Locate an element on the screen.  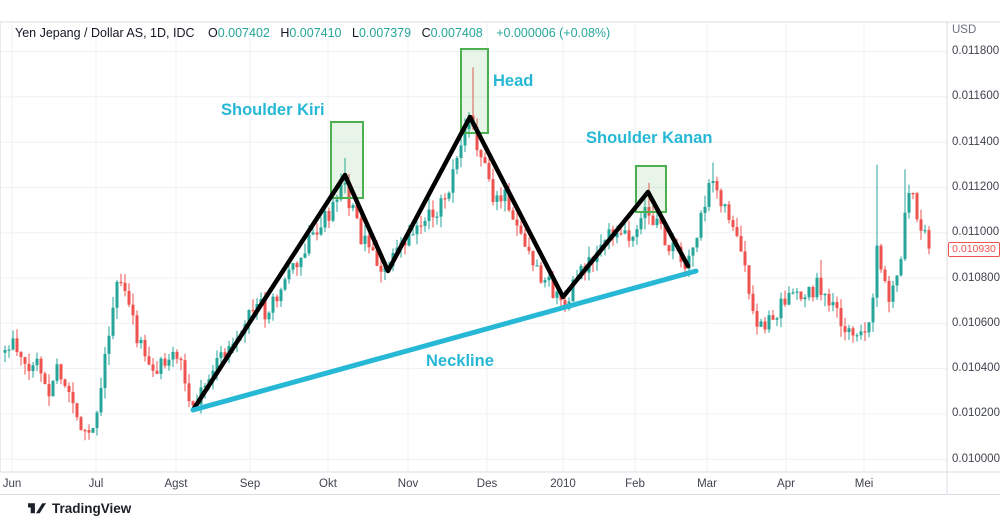
time-tick-label: Mei is located at coordinates (864, 484).